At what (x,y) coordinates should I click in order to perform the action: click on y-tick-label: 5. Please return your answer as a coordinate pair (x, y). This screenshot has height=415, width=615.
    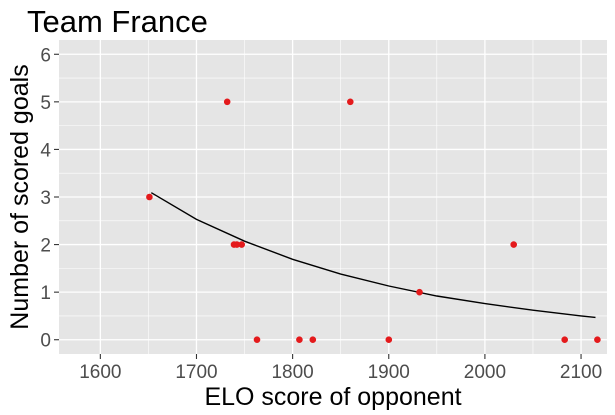
    Looking at the image, I should click on (45, 103).